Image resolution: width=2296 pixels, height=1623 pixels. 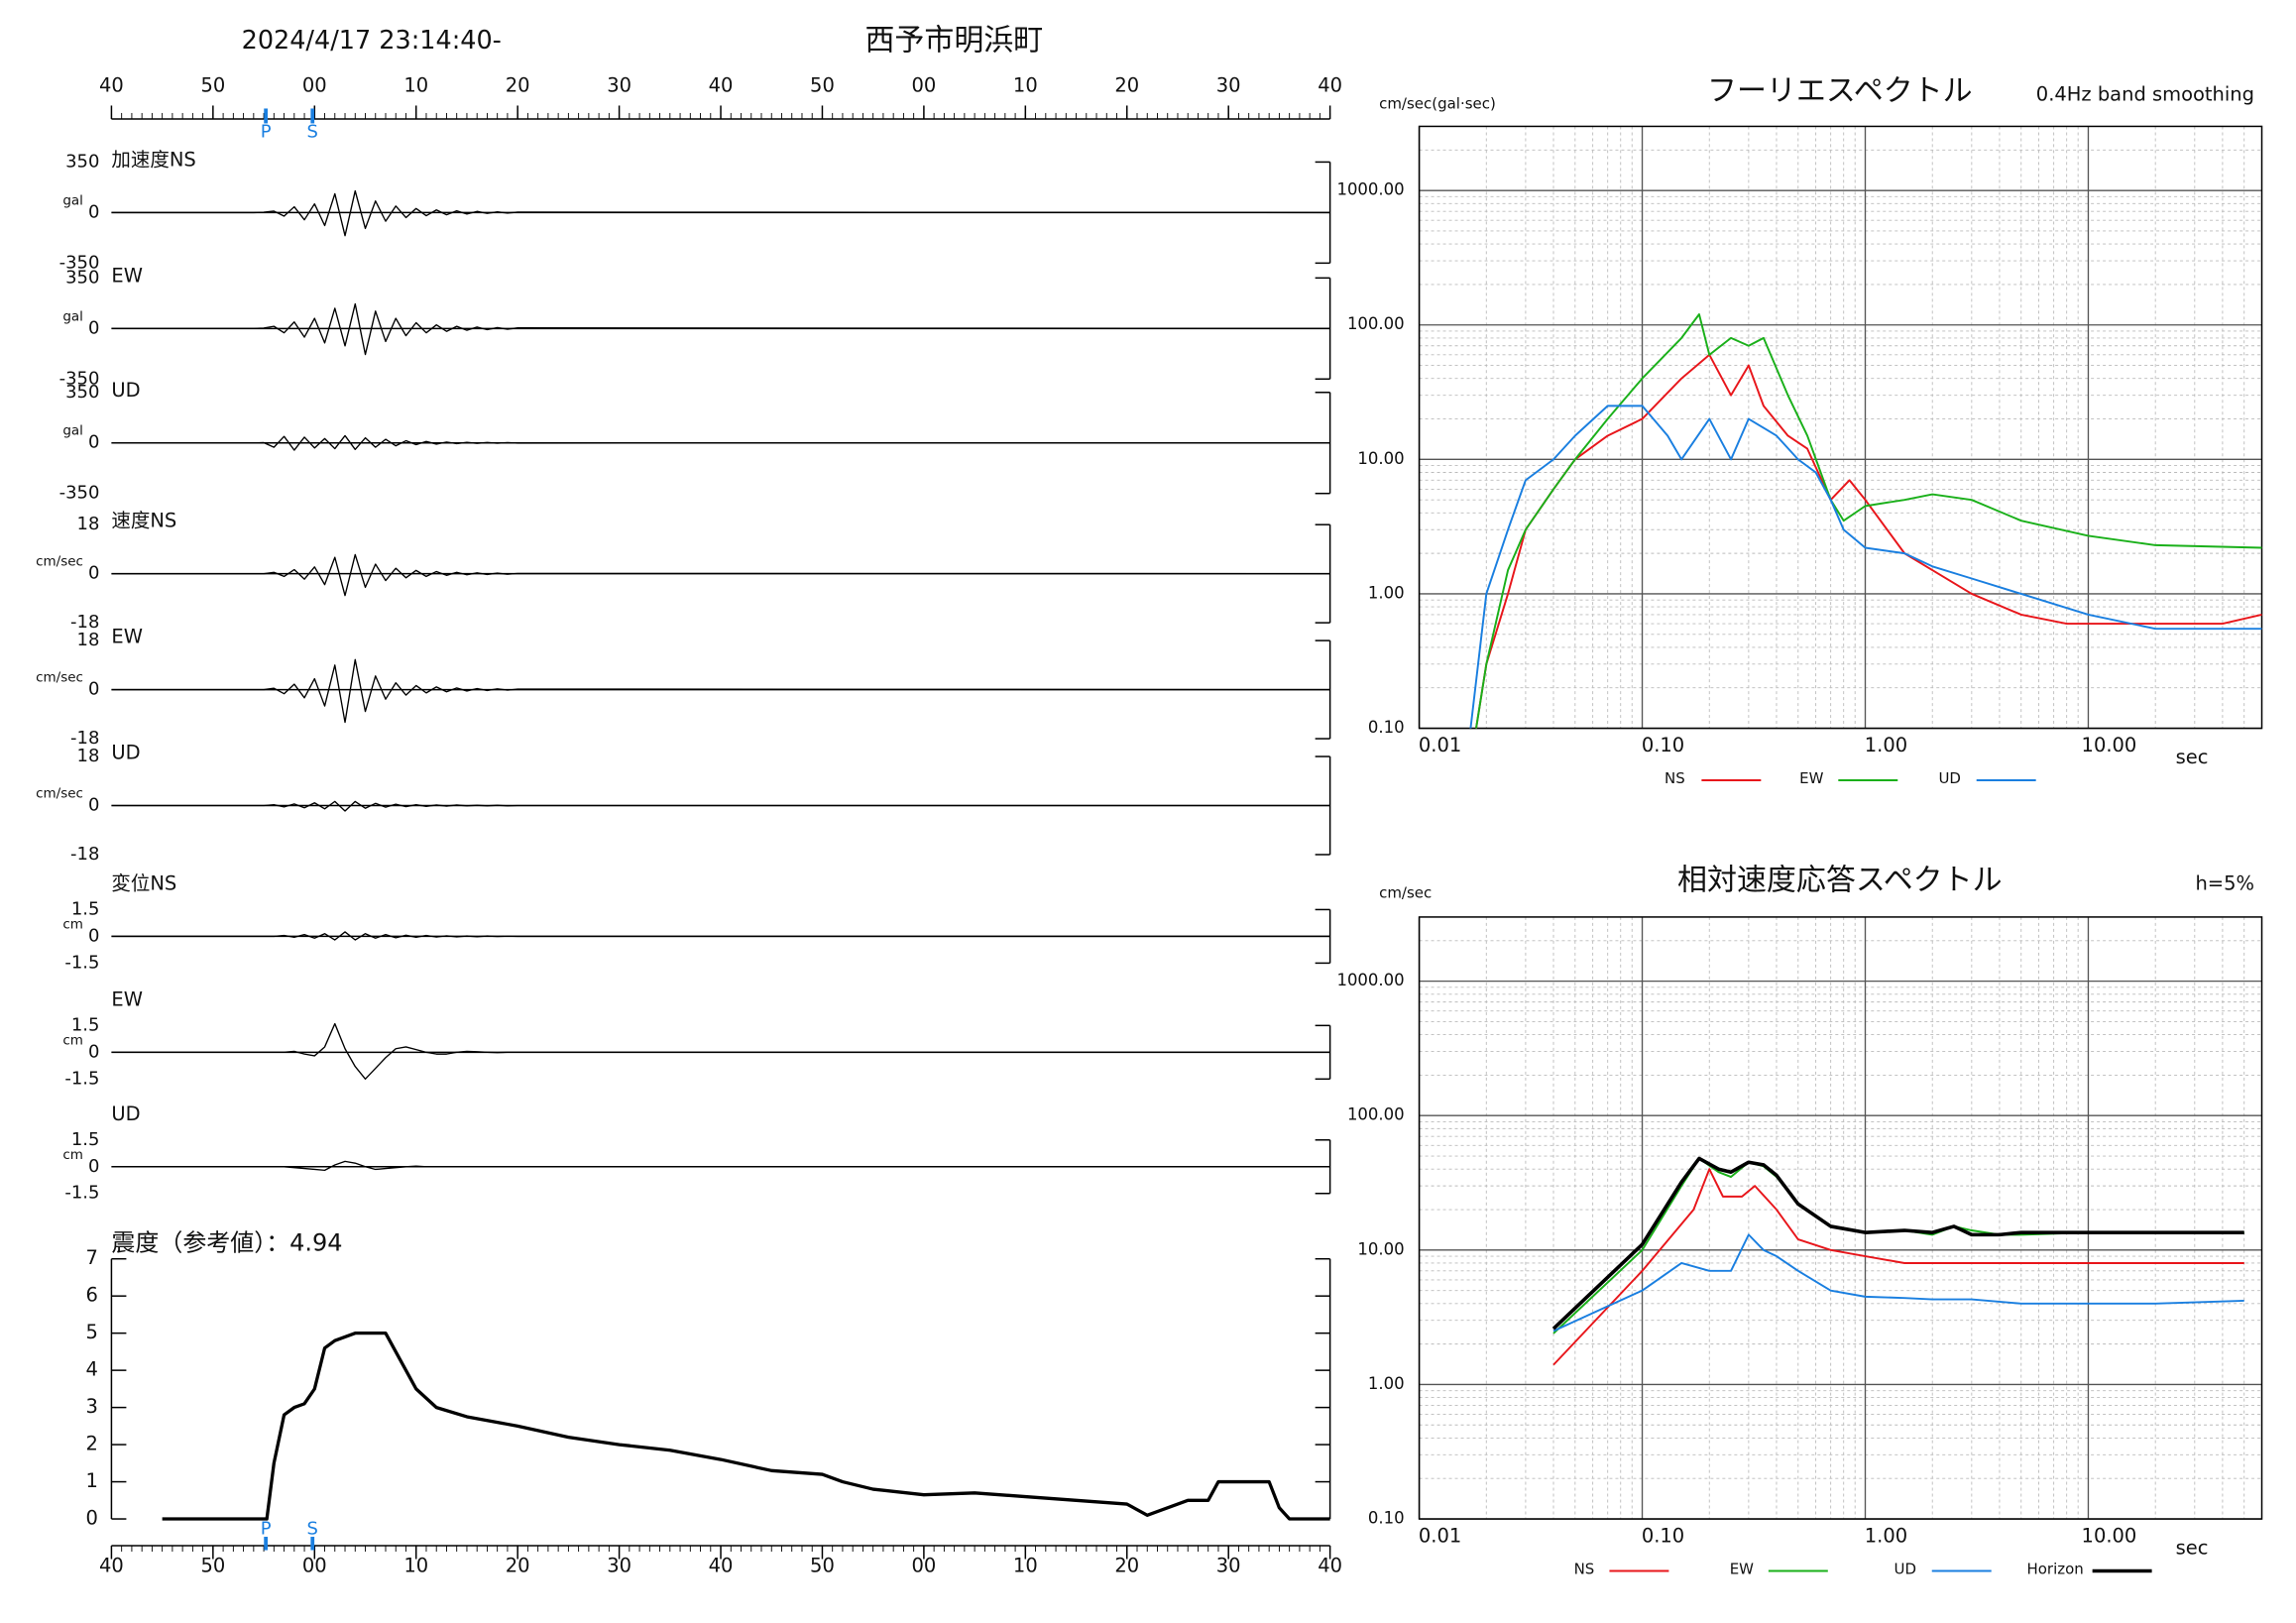 What do you see at coordinates (143, 882) in the screenshot?
I see `panel-label: 変位NS` at bounding box center [143, 882].